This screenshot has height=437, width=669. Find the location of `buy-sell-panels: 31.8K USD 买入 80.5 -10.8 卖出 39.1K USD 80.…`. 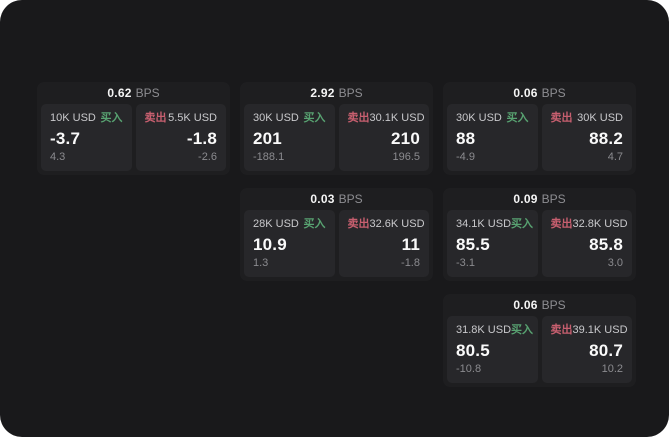

buy-sell-panels: 31.8K USD 买入 80.5 -10.8 卖出 39.1K USD 80.… is located at coordinates (539, 349).